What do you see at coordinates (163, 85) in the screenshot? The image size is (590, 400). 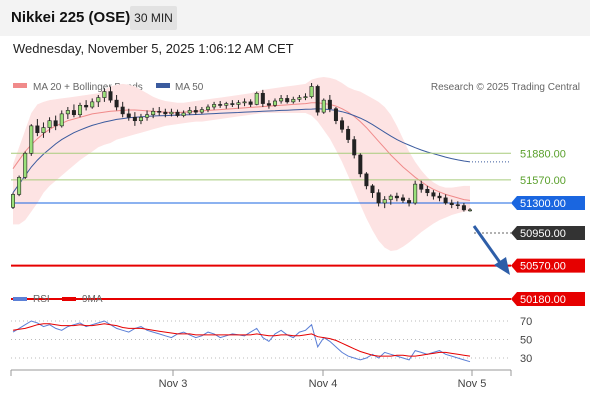 I see `ma50-legend-swatch` at bounding box center [163, 85].